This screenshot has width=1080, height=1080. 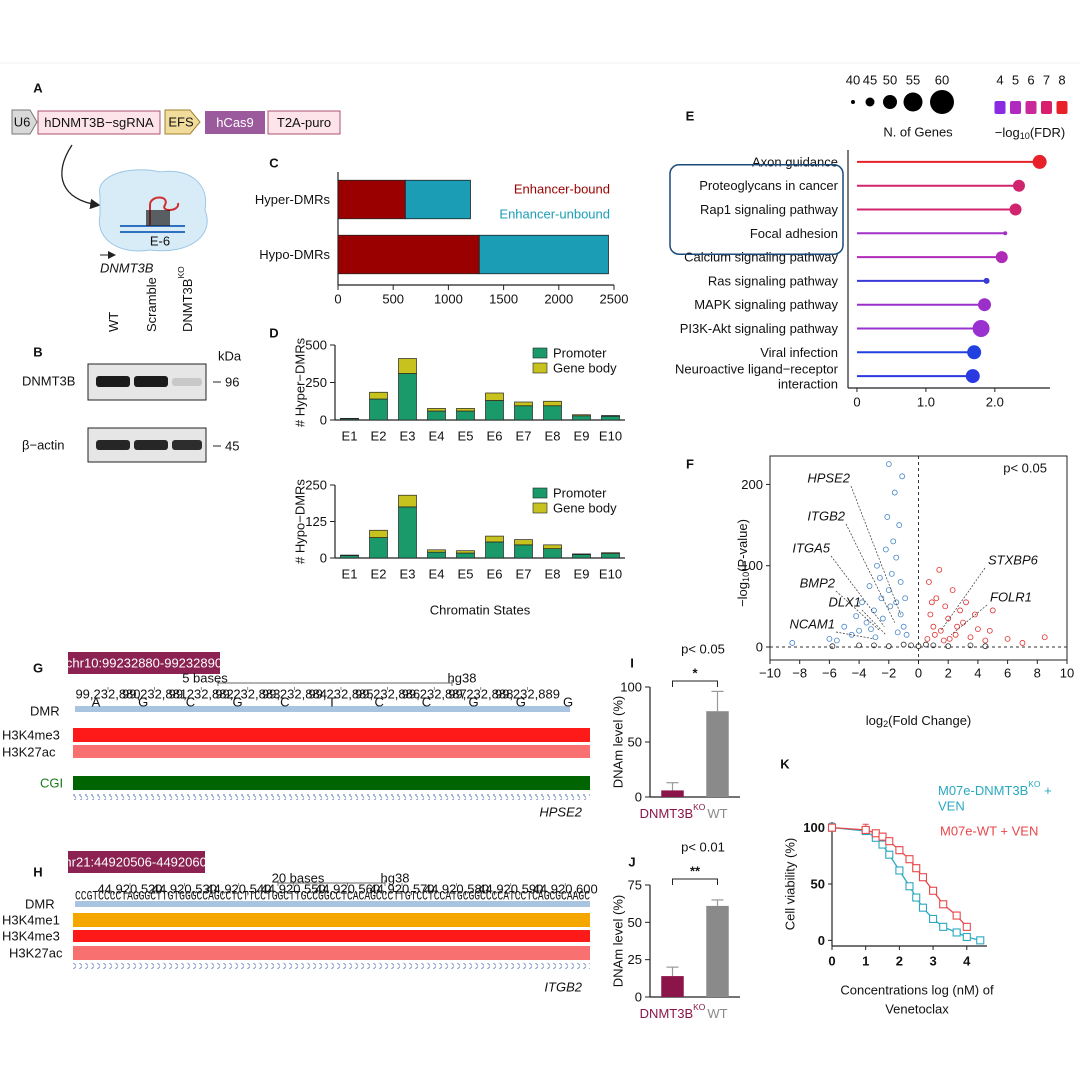 What do you see at coordinates (773, 280) in the screenshot?
I see `category-label: Ras signaling pathway` at bounding box center [773, 280].